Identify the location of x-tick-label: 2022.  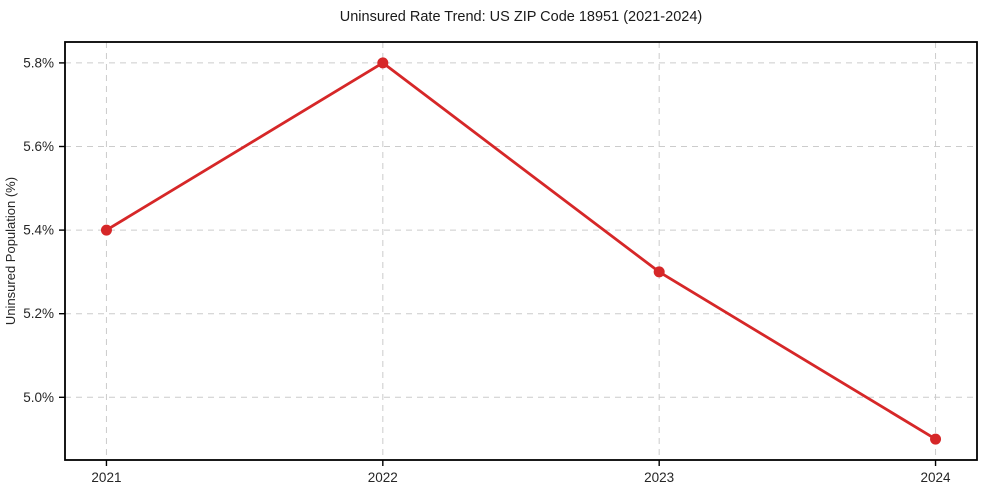
(383, 477).